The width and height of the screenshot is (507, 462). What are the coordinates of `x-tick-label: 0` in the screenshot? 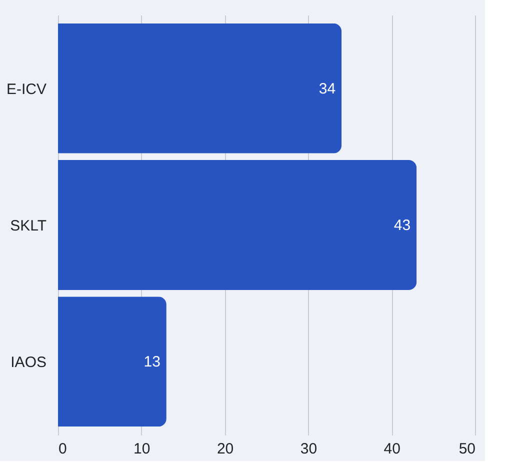 It's located at (62, 449).